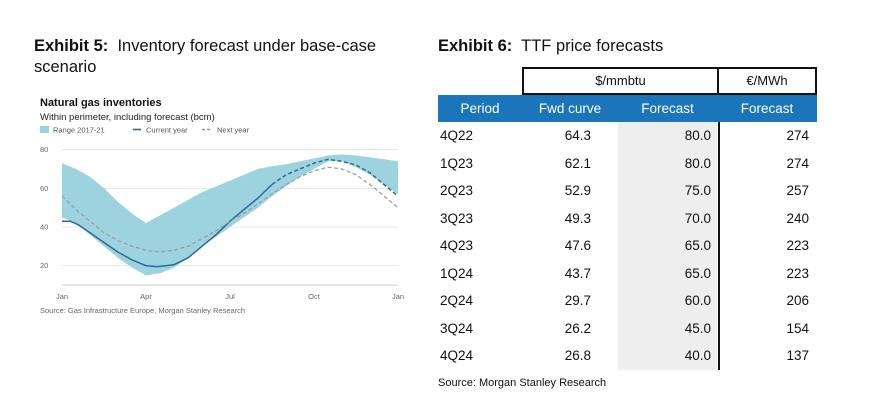 The height and width of the screenshot is (414, 869). What do you see at coordinates (627, 218) in the screenshot?
I see `table-row: 3Q23 49.3 70.0 240` at bounding box center [627, 218].